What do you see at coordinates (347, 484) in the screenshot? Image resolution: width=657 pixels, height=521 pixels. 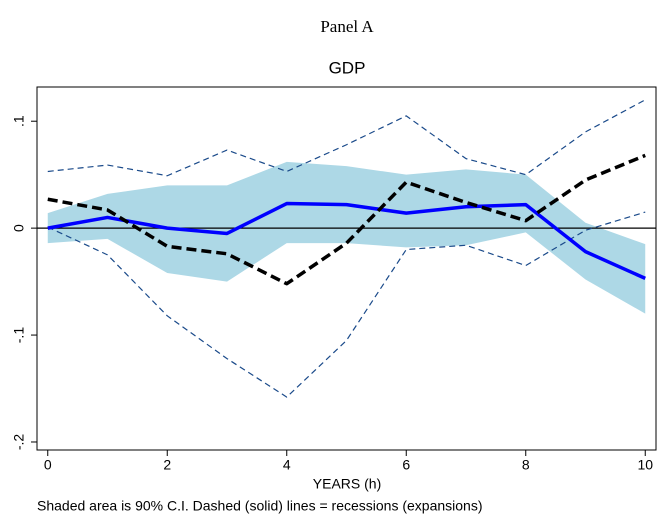 I see `x-axis-label: YEARS (h)` at bounding box center [347, 484].